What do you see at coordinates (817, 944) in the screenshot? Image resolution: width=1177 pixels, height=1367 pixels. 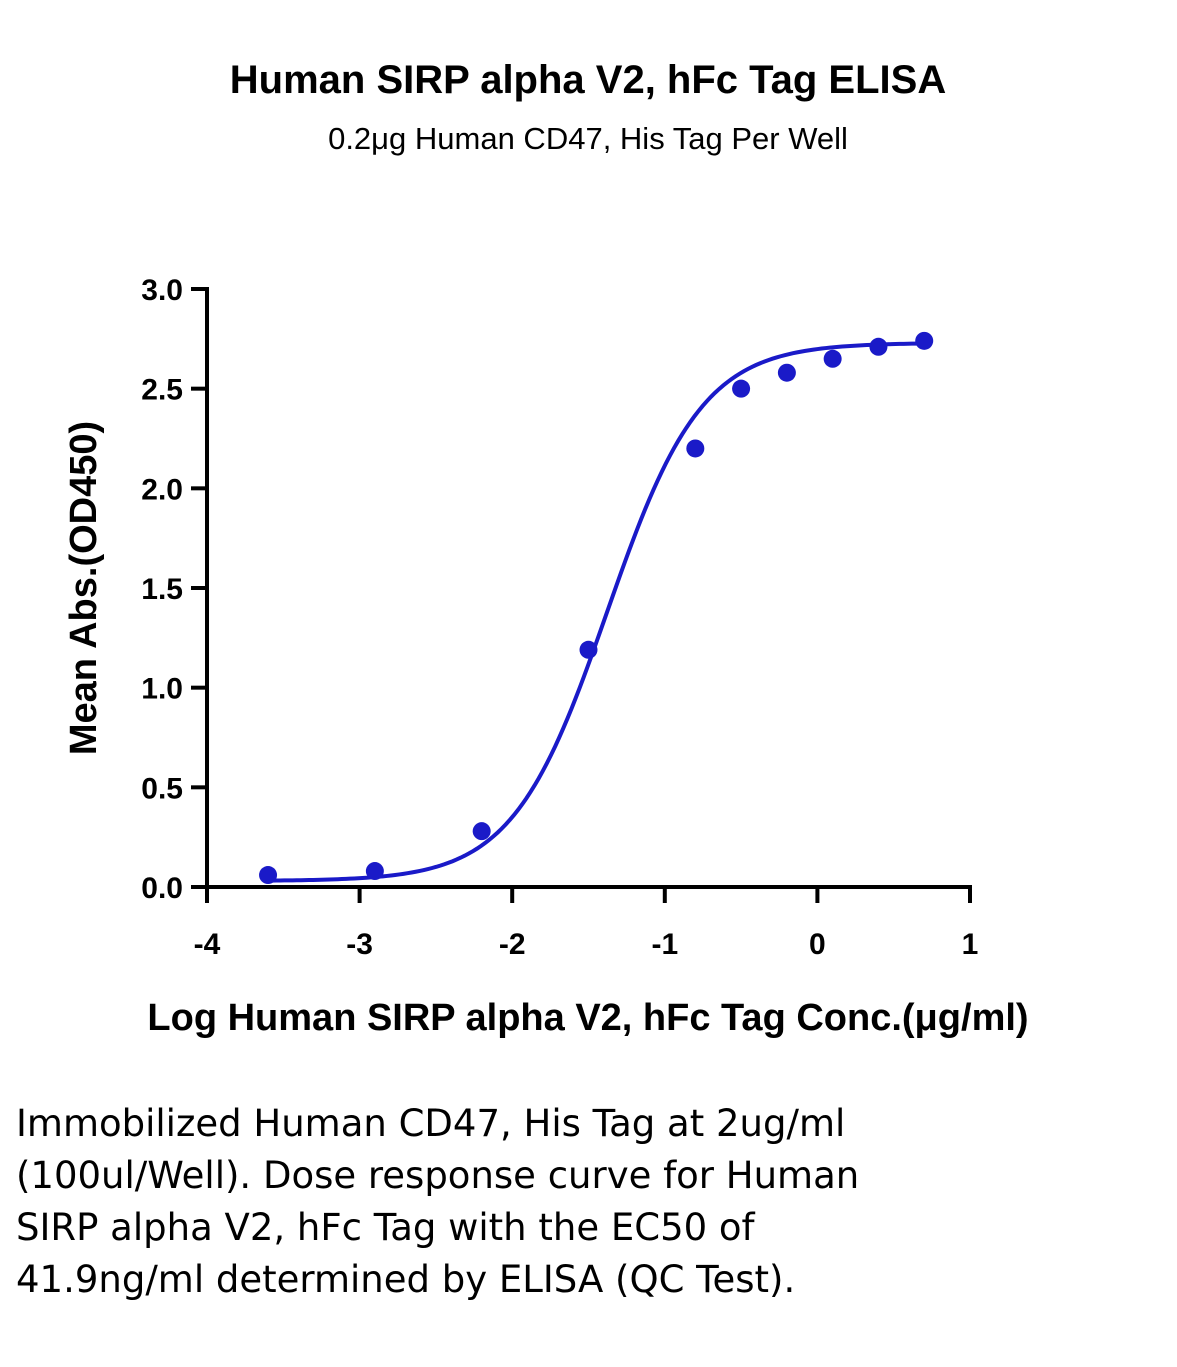 I see `x-tick-label: 0` at bounding box center [817, 944].